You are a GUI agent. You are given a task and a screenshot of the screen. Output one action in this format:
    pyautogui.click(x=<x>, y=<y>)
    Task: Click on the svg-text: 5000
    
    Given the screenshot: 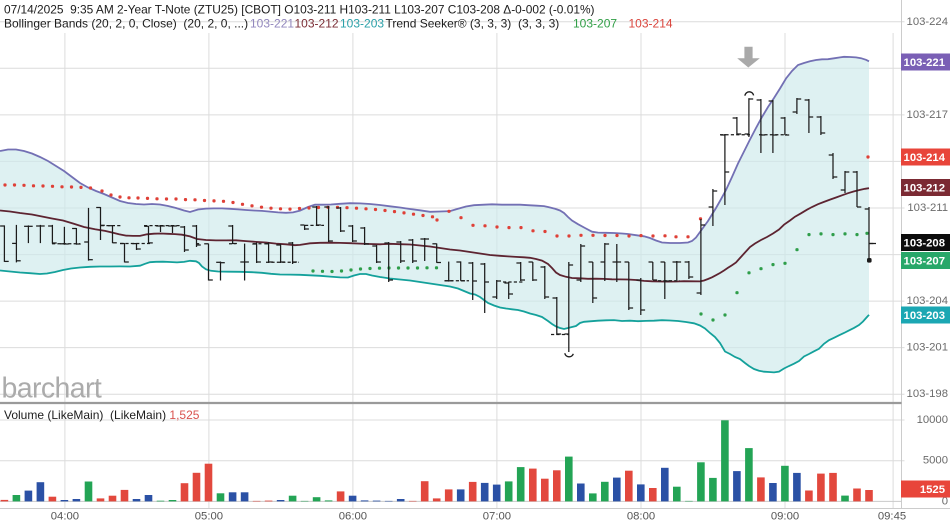 What is the action you would take?
    pyautogui.click(x=935, y=461)
    